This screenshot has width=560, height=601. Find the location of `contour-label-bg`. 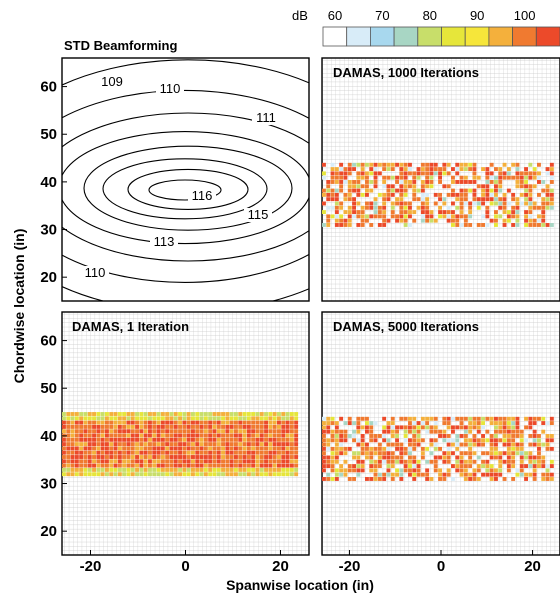

contour-label-bg is located at coordinates (170, 89).